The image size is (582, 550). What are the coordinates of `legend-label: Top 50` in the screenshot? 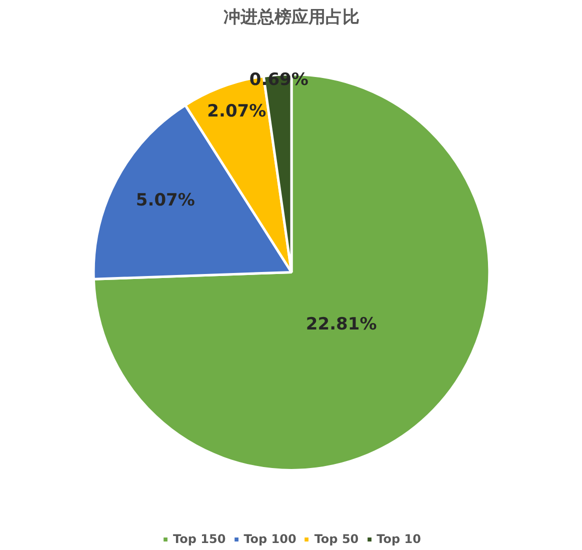 It's located at (336, 539).